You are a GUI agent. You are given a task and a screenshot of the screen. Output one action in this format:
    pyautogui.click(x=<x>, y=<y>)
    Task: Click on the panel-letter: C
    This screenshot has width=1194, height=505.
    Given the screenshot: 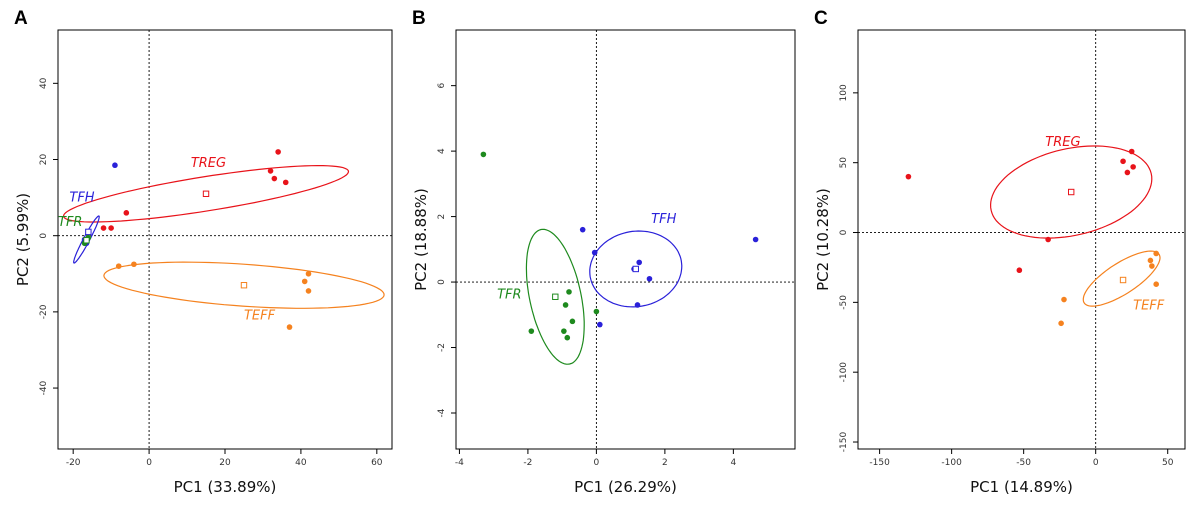 What is the action you would take?
    pyautogui.click(x=821, y=18)
    